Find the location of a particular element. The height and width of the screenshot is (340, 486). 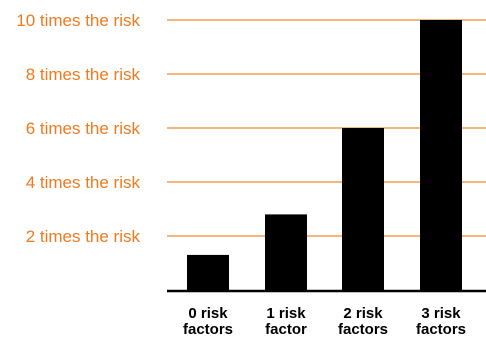

x-tick-label-line: 1 risk is located at coordinates (286, 313).